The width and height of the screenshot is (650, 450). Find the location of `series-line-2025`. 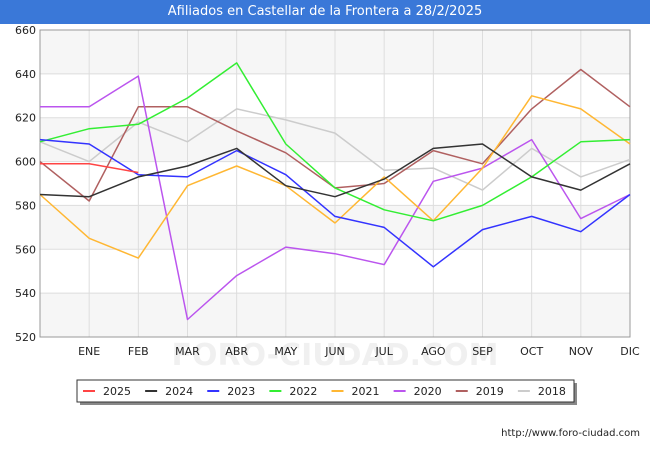

series-line-2025 is located at coordinates (89, 168).